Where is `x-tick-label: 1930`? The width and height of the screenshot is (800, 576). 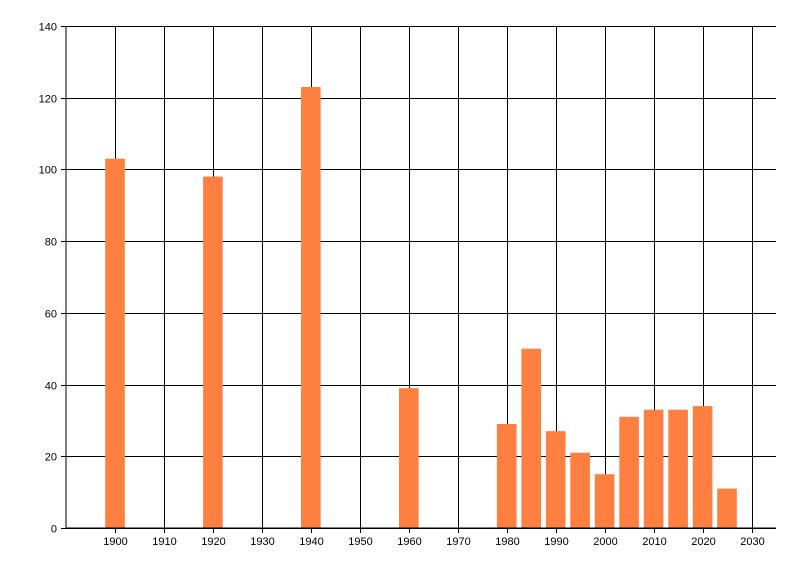
x-tick-label: 1930 is located at coordinates (262, 542).